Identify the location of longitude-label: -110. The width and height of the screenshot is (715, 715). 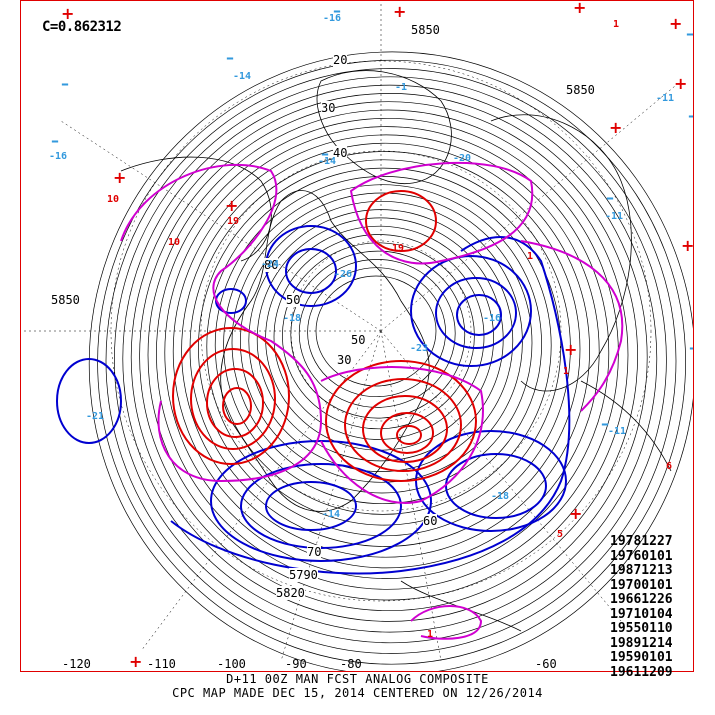
(161, 664).